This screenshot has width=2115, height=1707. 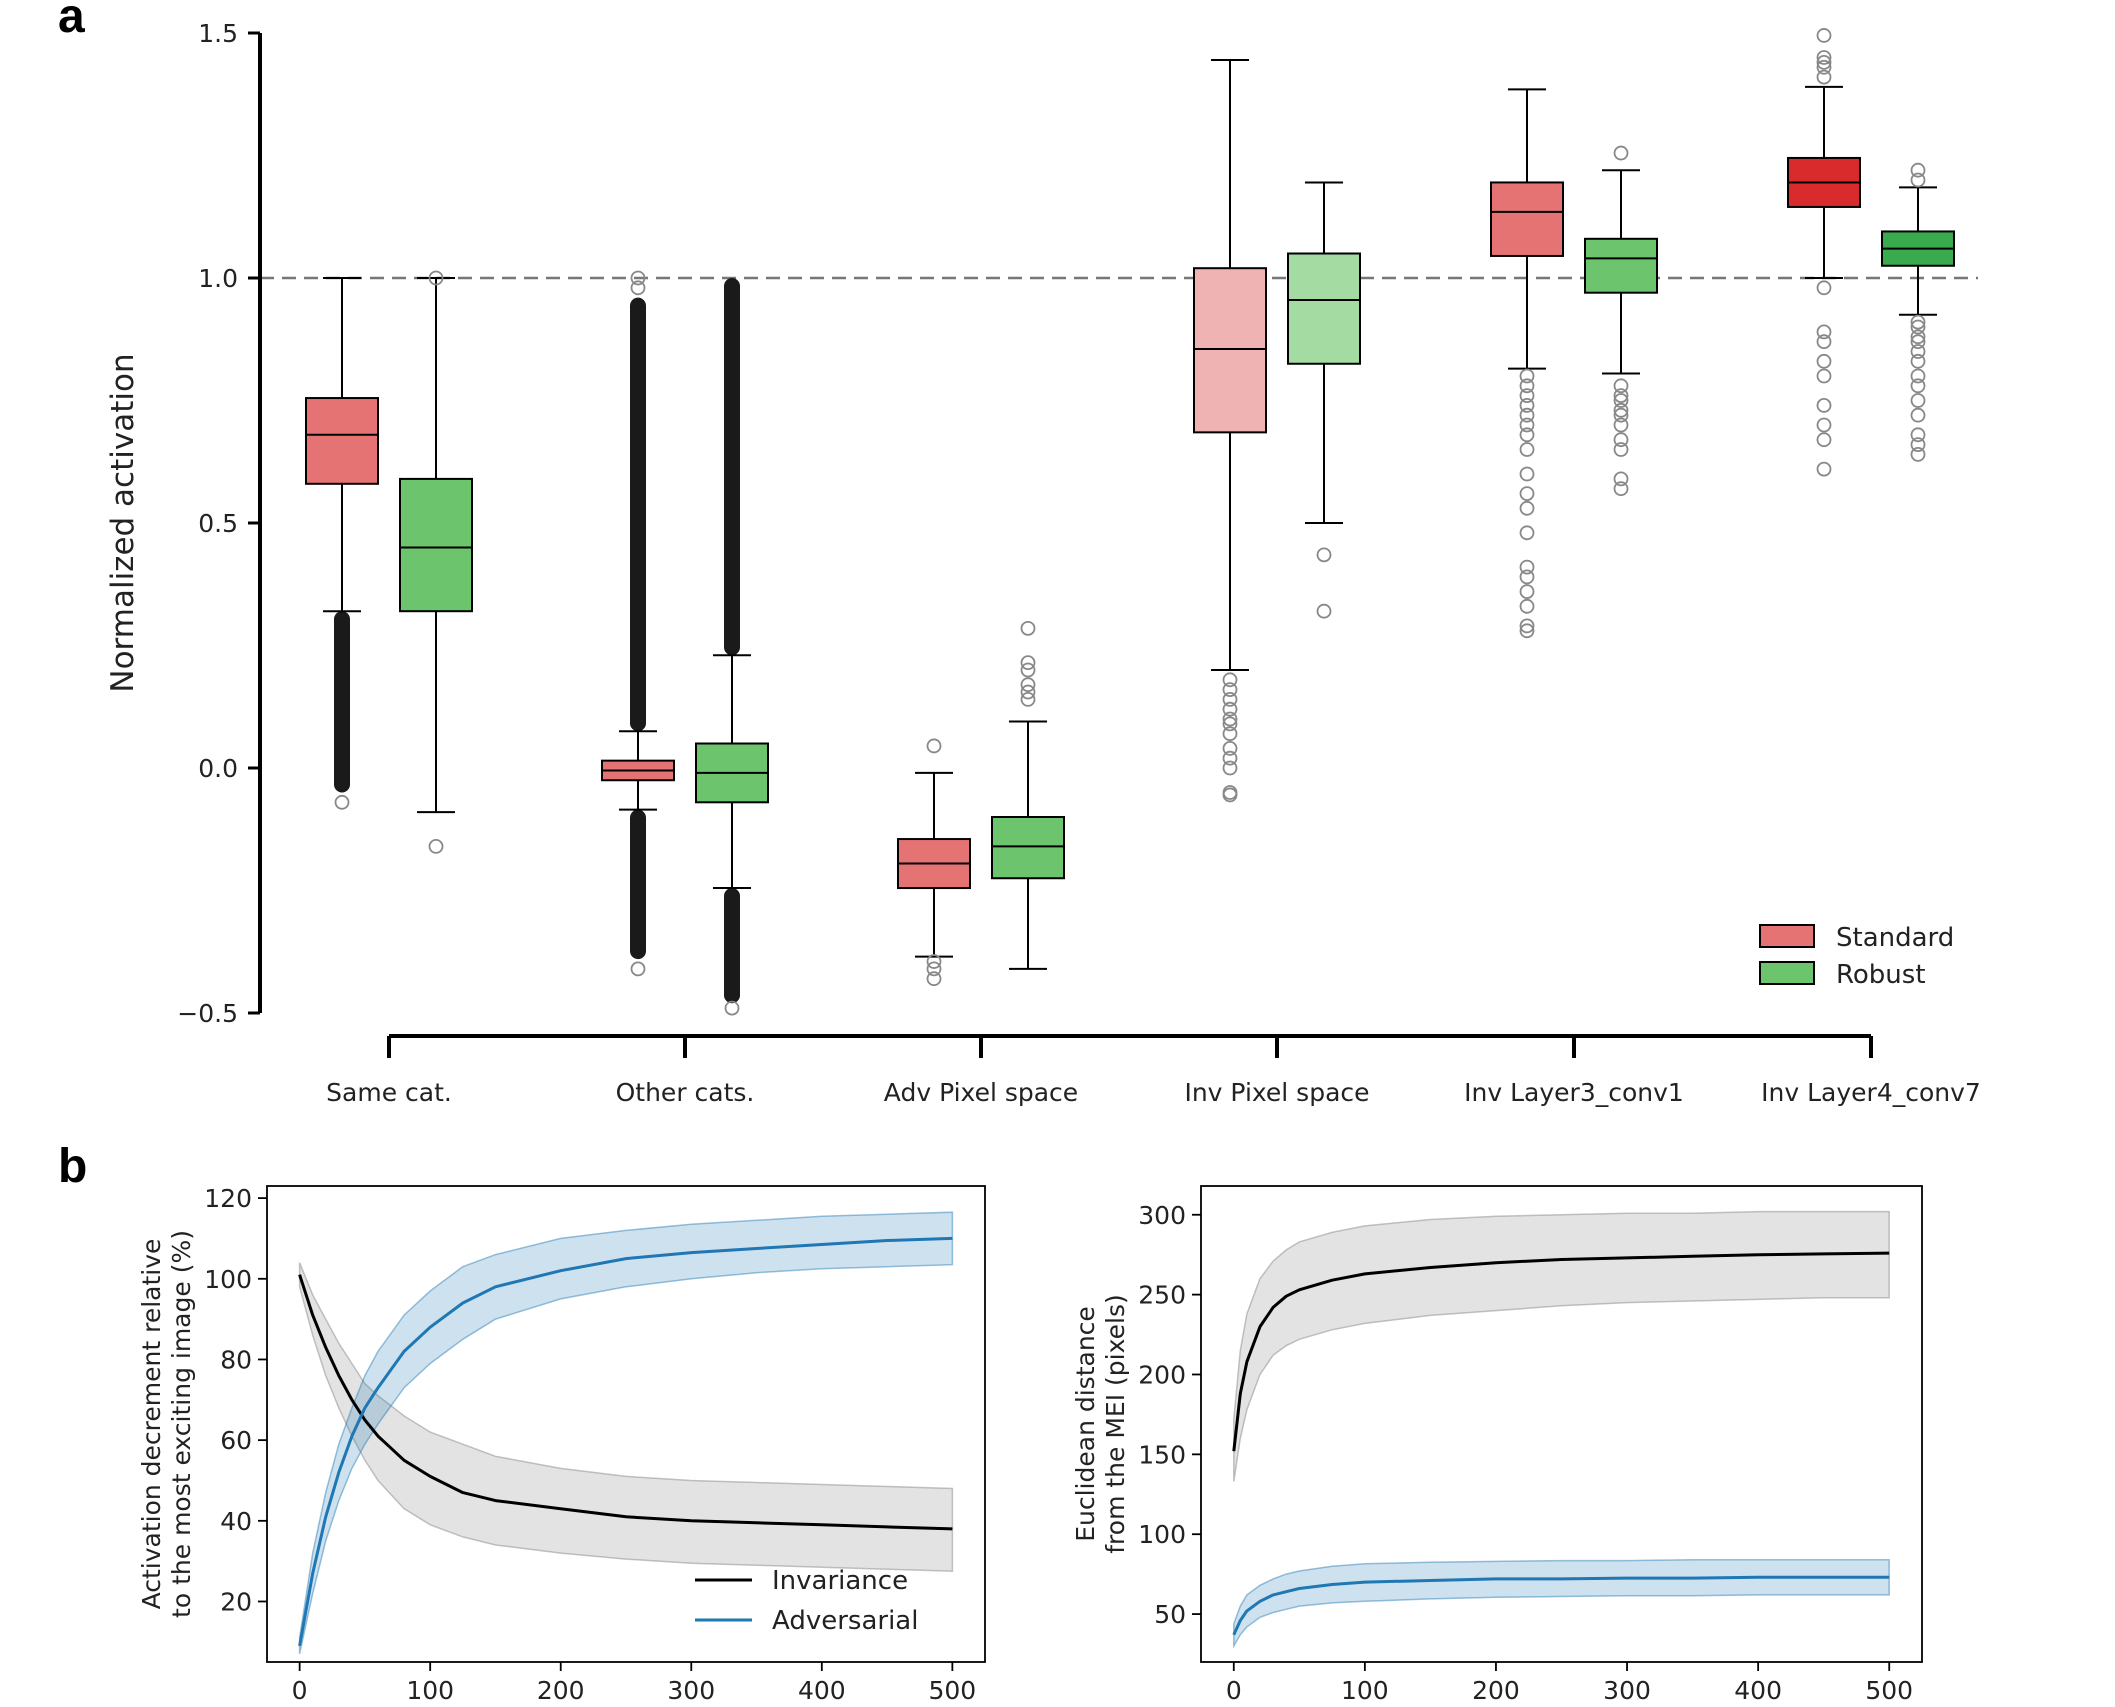 I want to click on y-tick-label-3: 0.0, so click(x=218, y=768).